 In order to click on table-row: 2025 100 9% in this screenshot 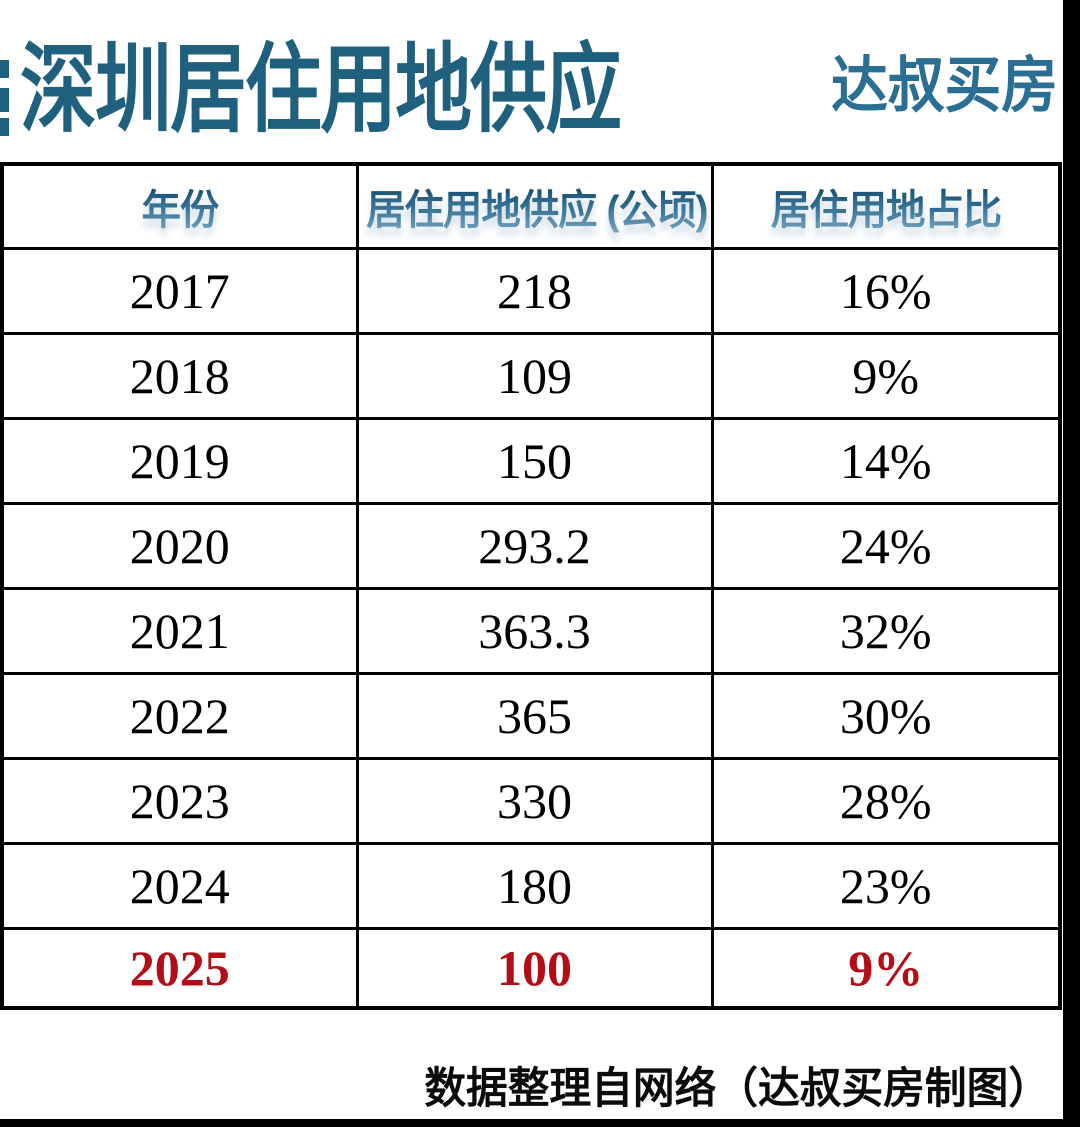, I will do `click(531, 968)`.